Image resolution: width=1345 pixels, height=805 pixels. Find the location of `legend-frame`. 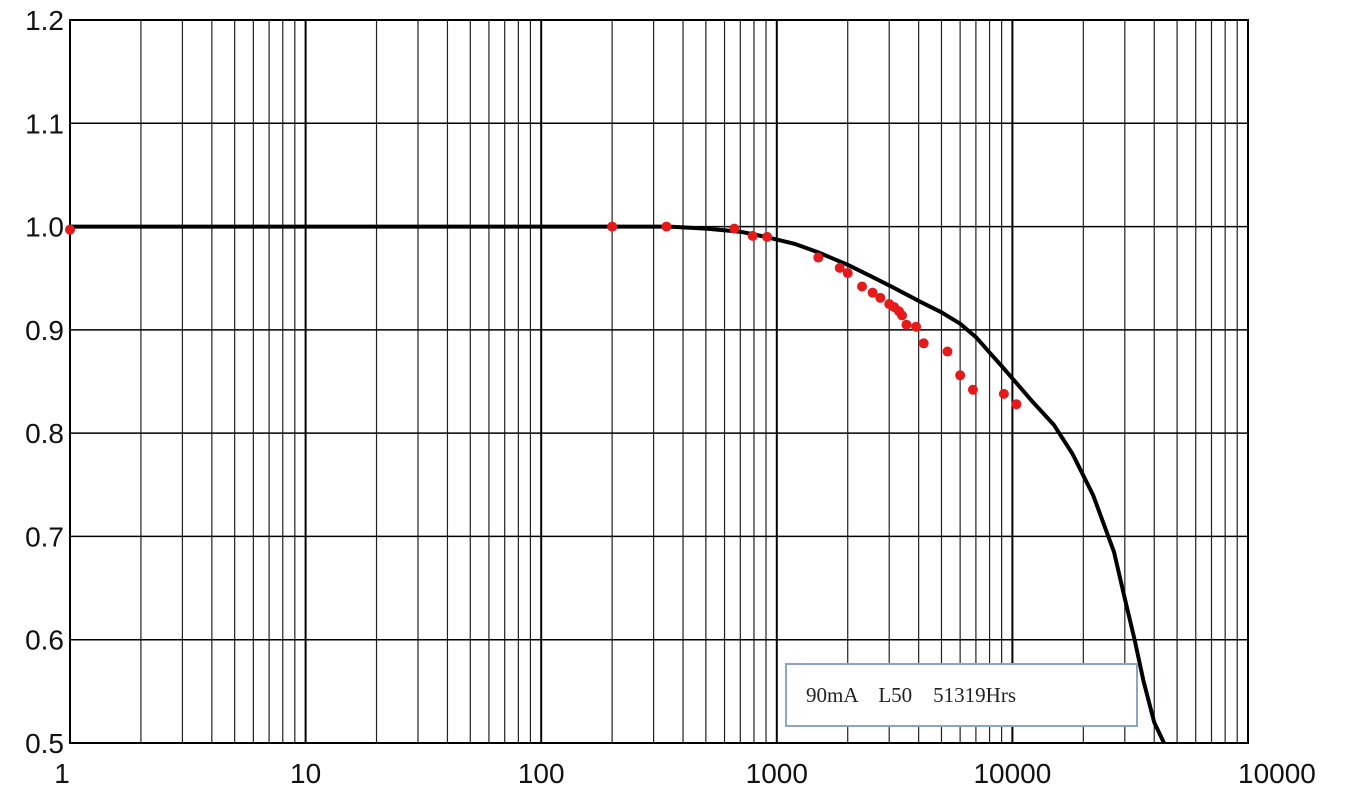

legend-frame is located at coordinates (961, 695).